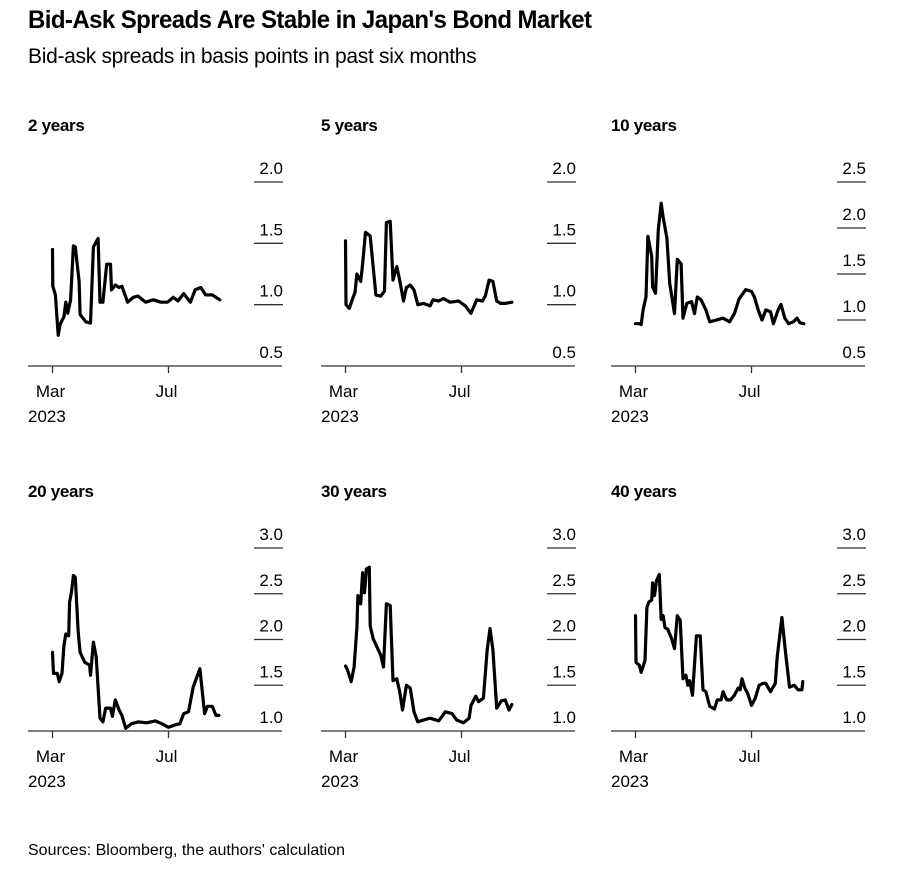 The image size is (904, 881). What do you see at coordinates (644, 125) in the screenshot?
I see `panel-title-10y: 10 years` at bounding box center [644, 125].